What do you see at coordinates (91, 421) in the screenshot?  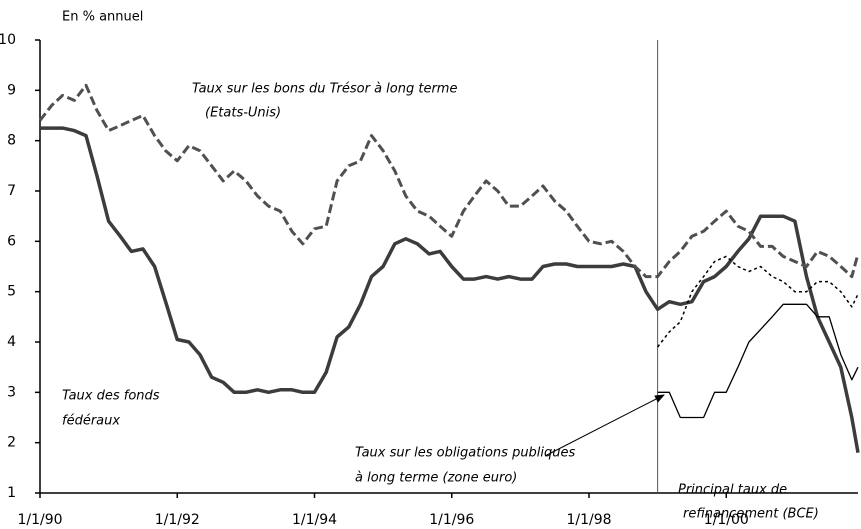 I see `series-label: fédéraux` at bounding box center [91, 421].